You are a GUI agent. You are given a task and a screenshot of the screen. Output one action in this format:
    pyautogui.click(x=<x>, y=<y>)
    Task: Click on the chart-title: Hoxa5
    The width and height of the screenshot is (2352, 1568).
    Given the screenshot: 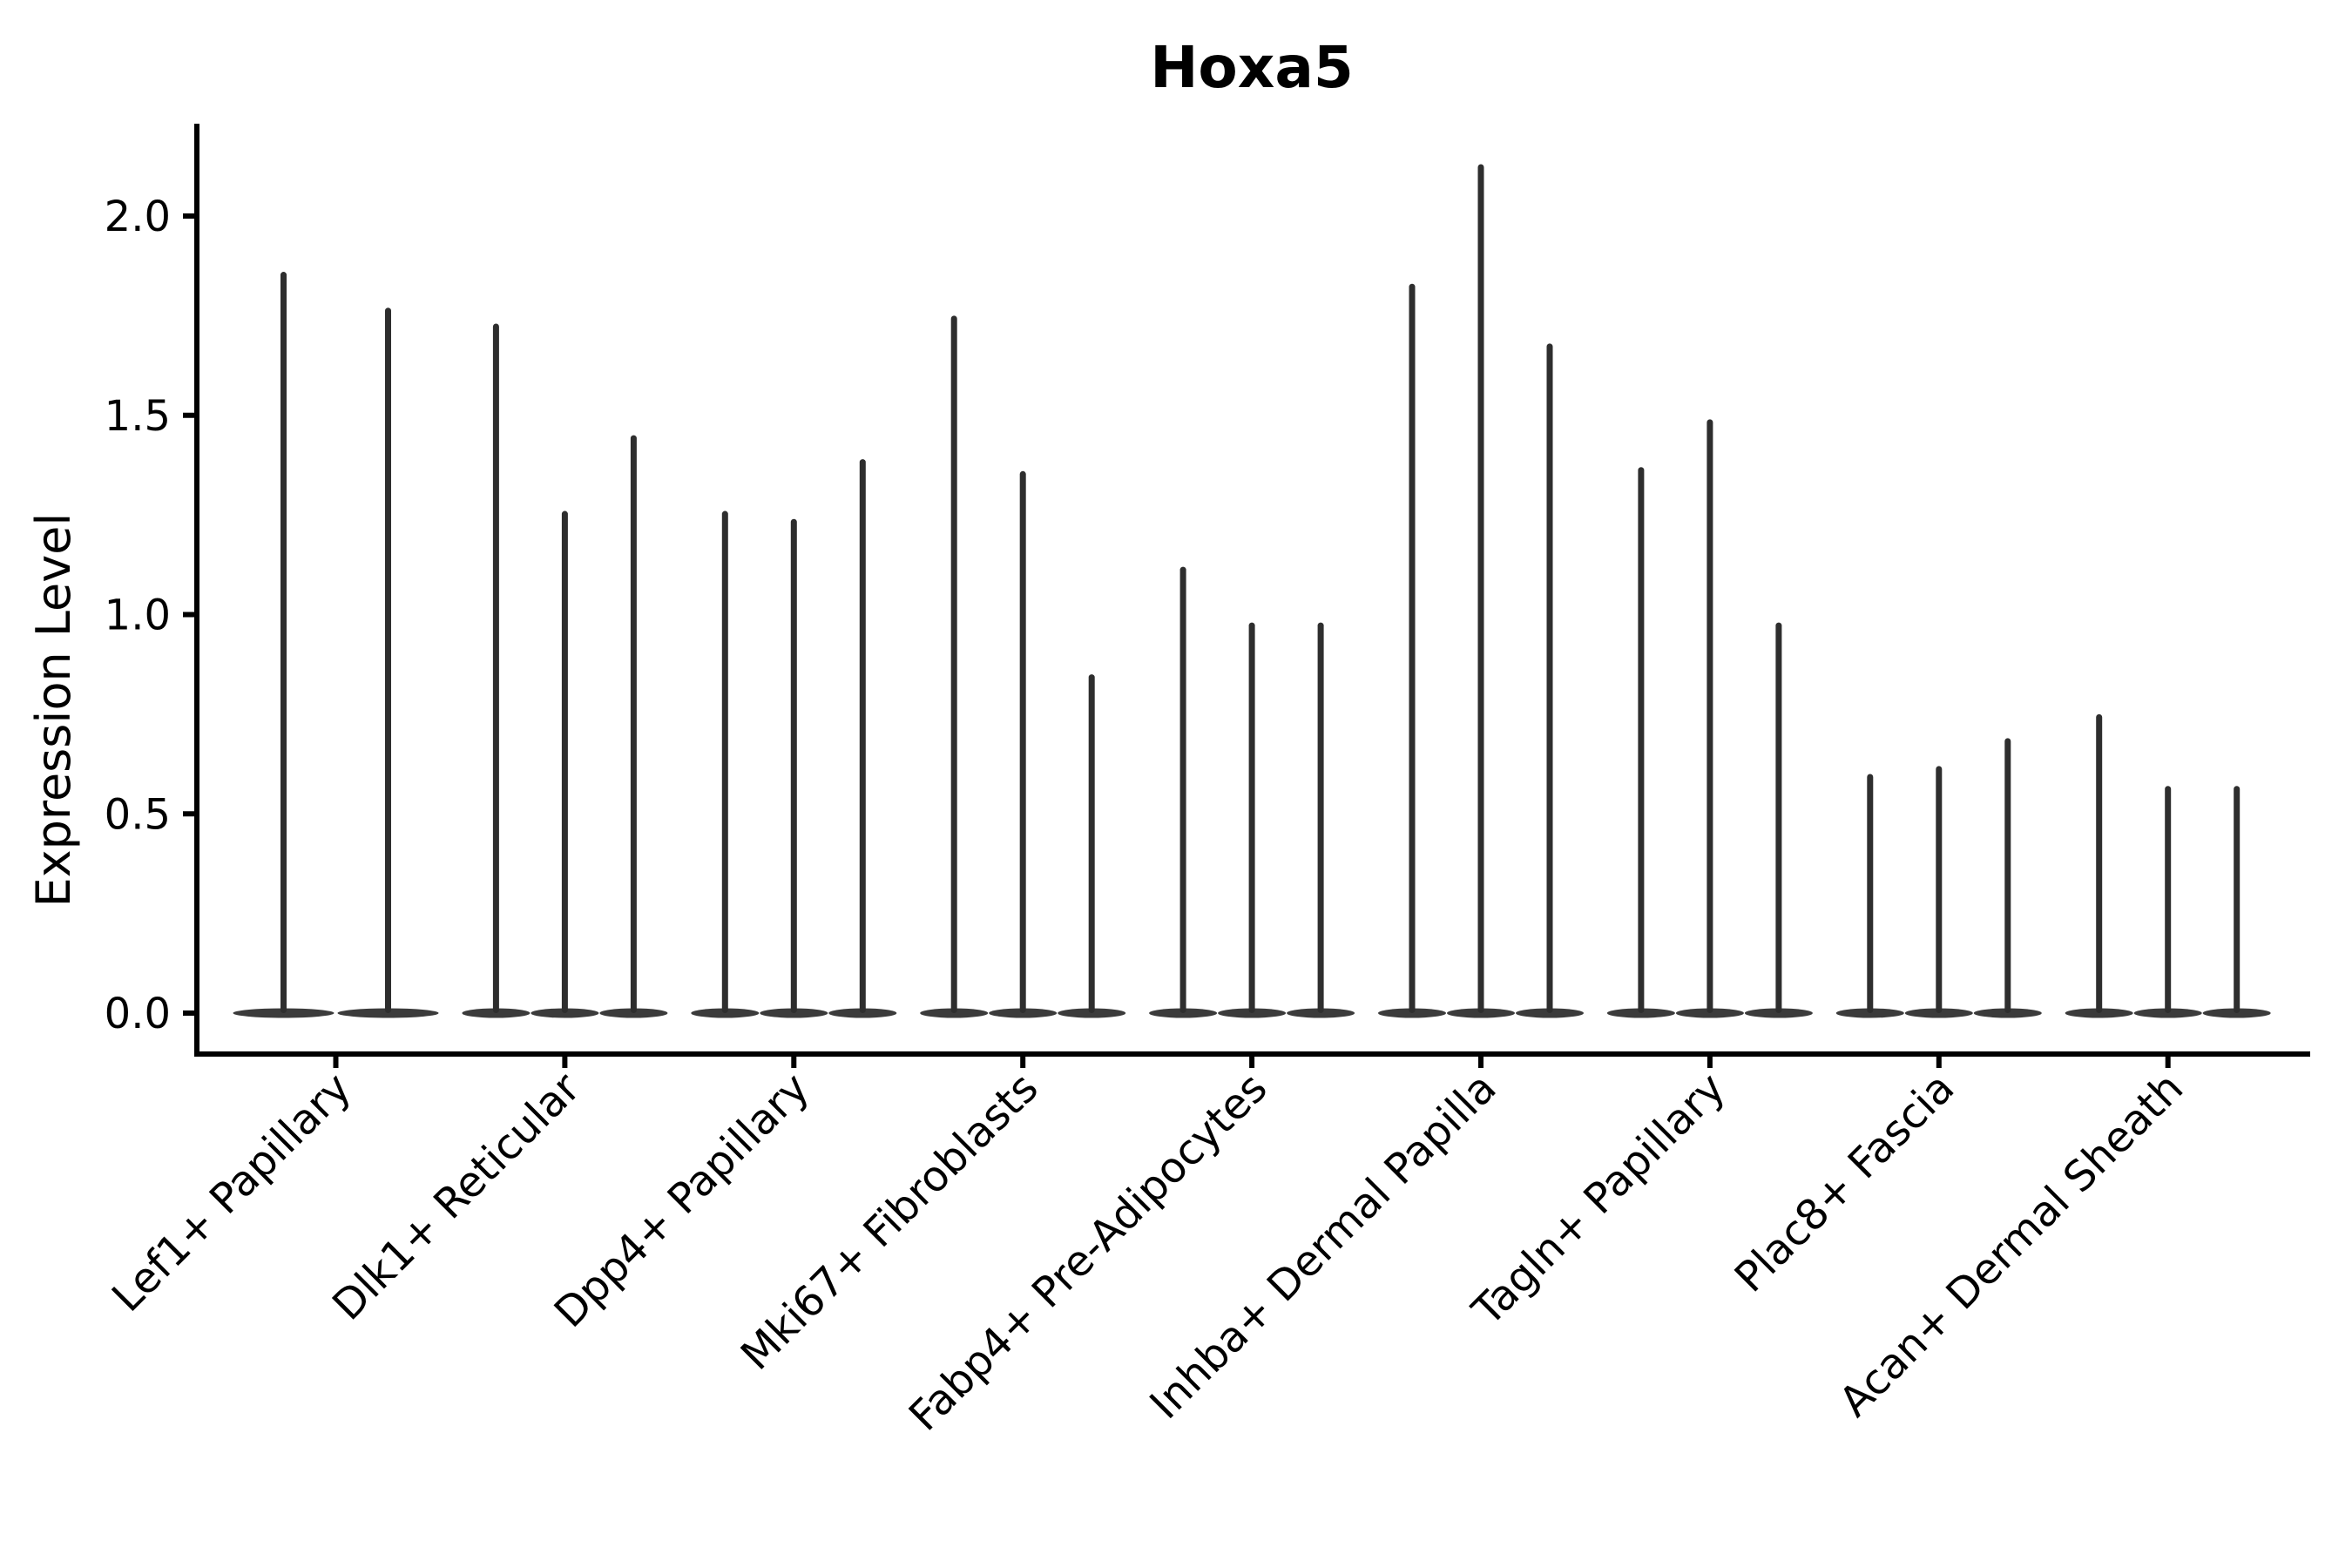 What is the action you would take?
    pyautogui.click(x=1252, y=67)
    